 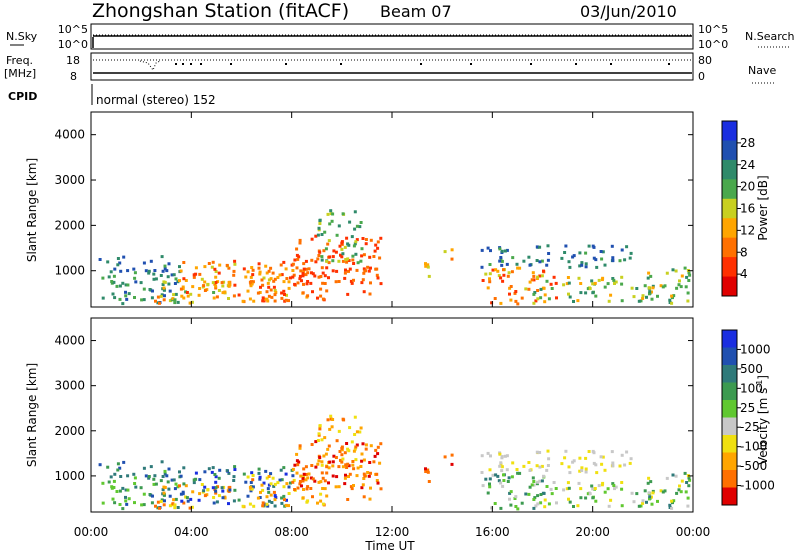 I want to click on ytick-label: 3000, so click(x=69, y=180).